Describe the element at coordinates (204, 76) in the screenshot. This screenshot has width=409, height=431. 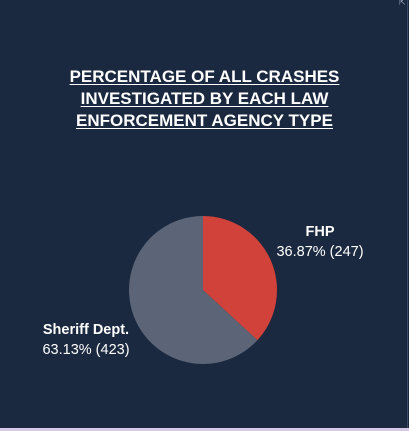
I see `chart-title-line-1: PERCENTAGE OF ALL CRASHES` at that location.